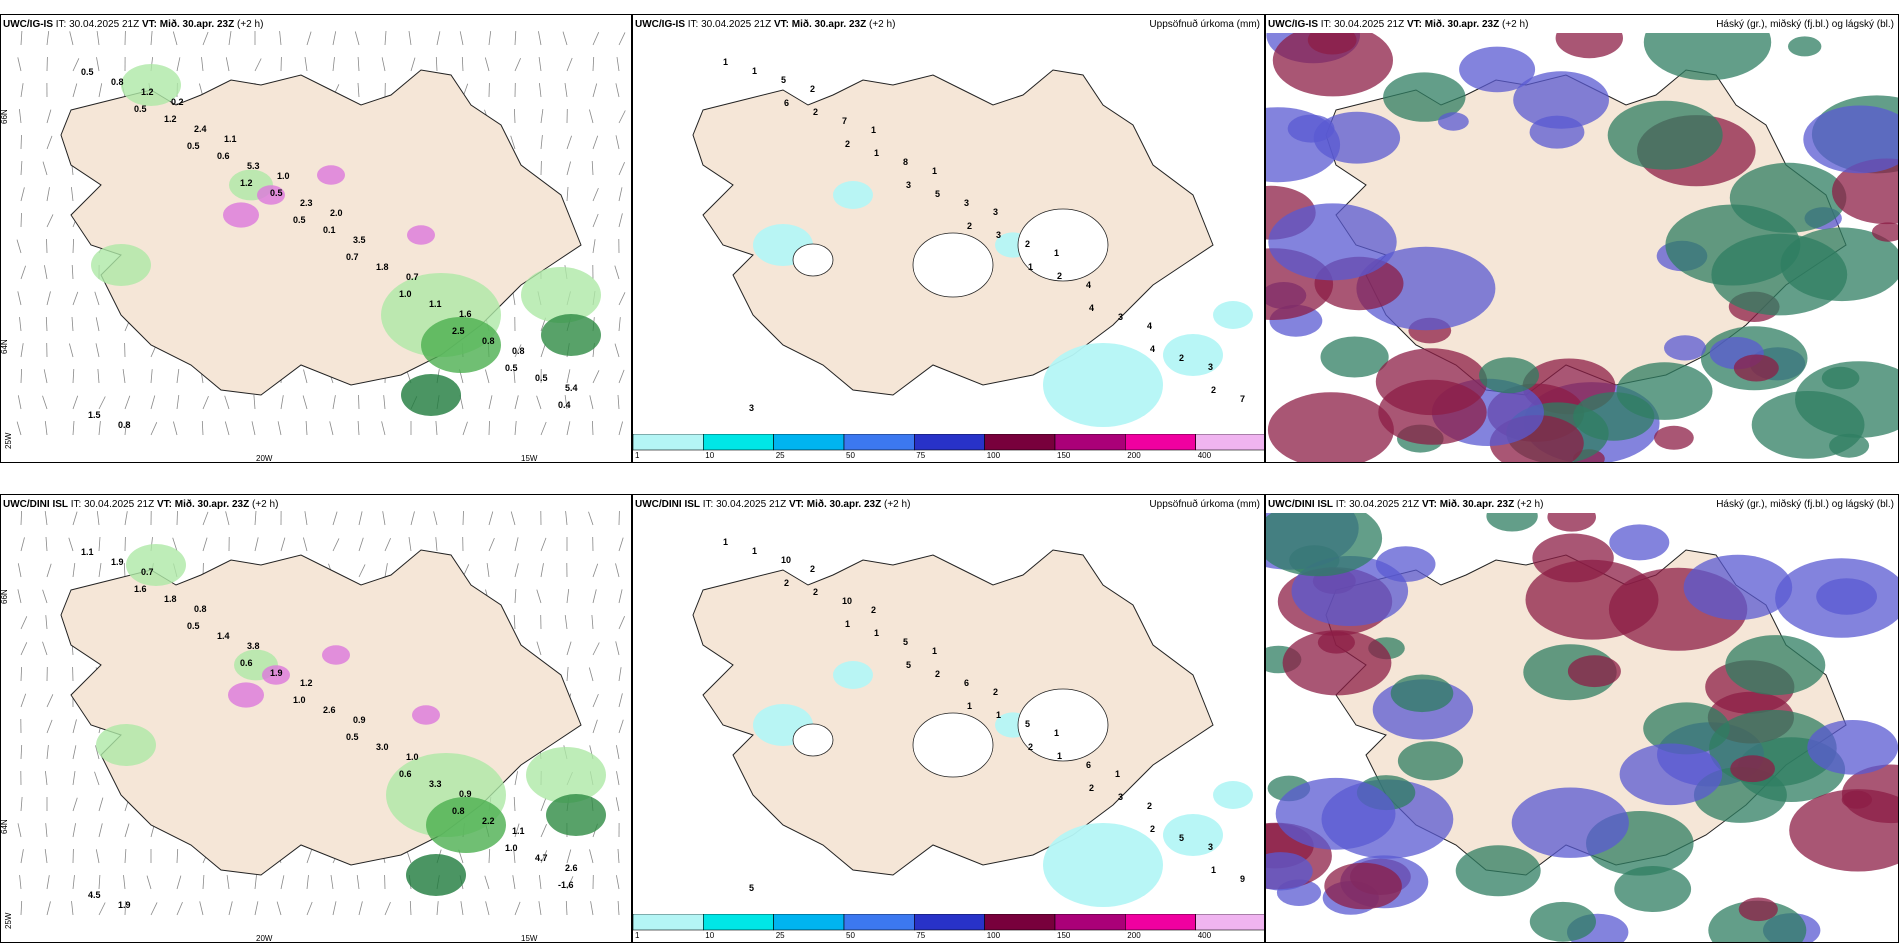 Image resolution: width=1900 pixels, height=950 pixels. Describe the element at coordinates (336, 213) in the screenshot. I see `precip-value: 2.0` at that location.